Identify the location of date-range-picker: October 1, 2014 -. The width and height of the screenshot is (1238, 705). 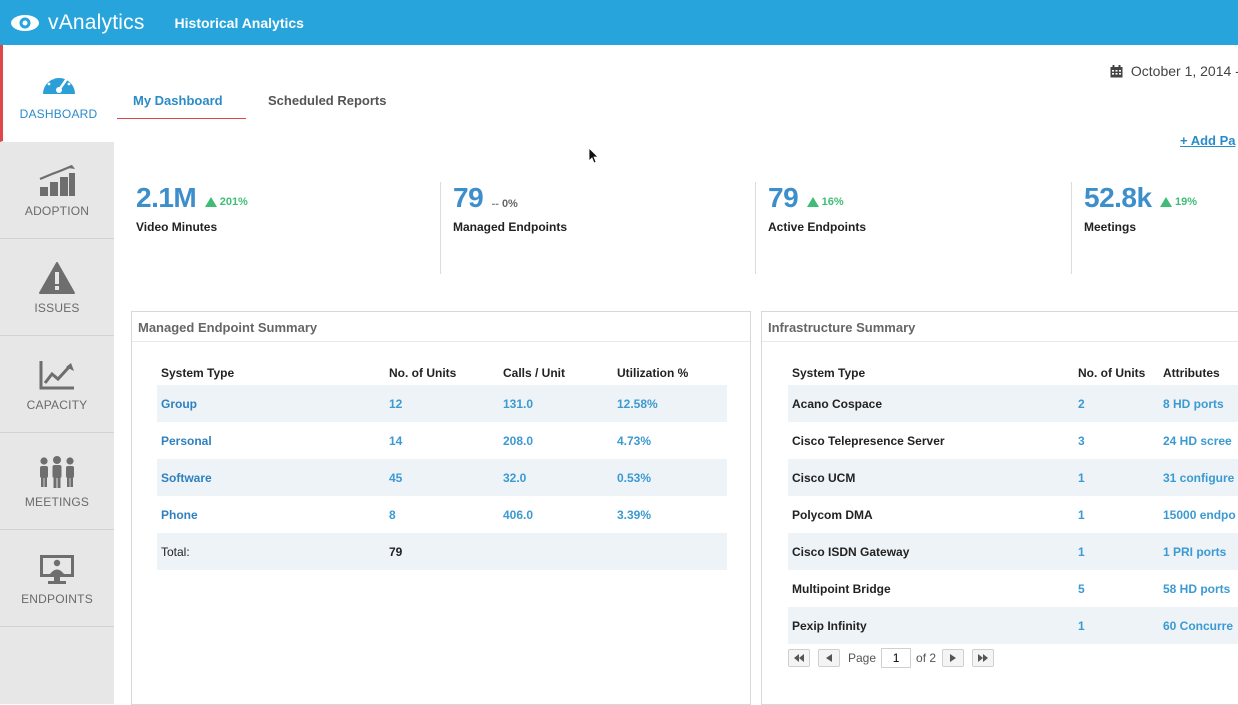
(1174, 72).